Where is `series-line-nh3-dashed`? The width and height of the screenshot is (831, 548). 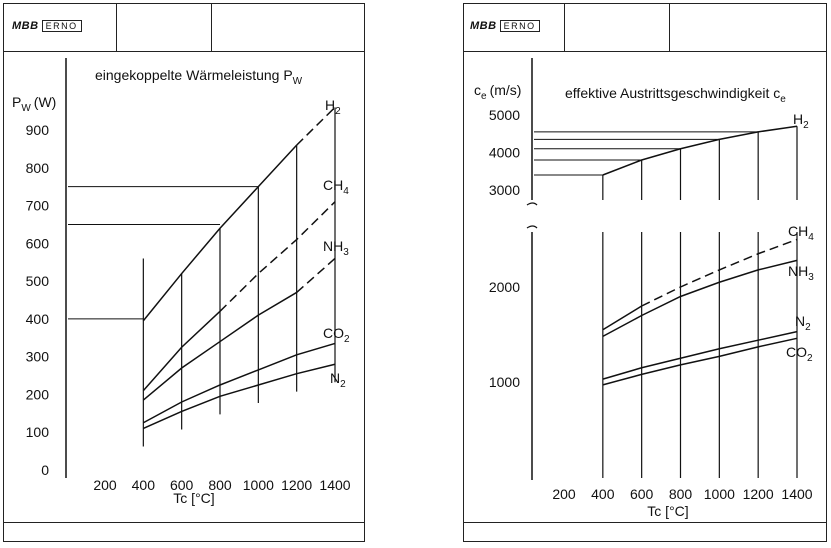 series-line-nh3-dashed is located at coordinates (316, 275).